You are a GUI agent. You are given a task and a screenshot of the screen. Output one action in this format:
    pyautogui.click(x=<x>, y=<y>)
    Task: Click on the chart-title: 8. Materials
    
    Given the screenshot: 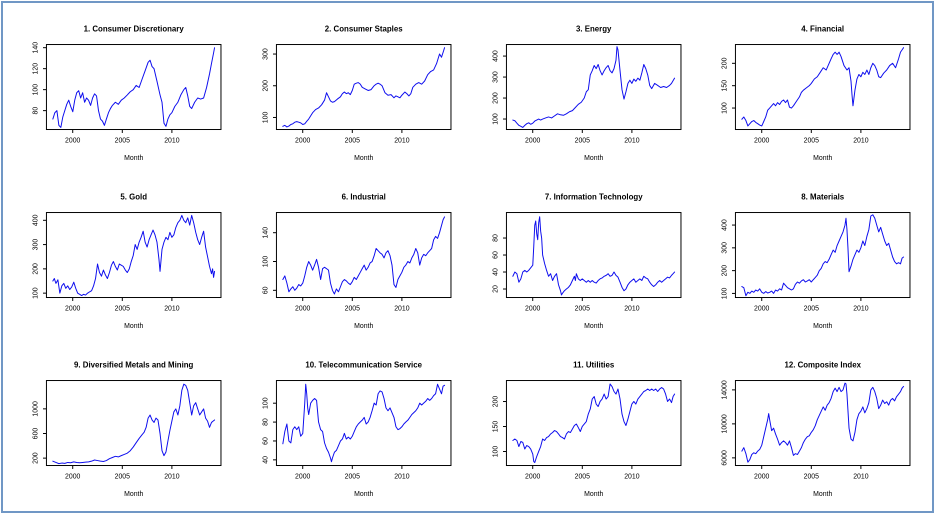 What is the action you would take?
    pyautogui.click(x=823, y=197)
    